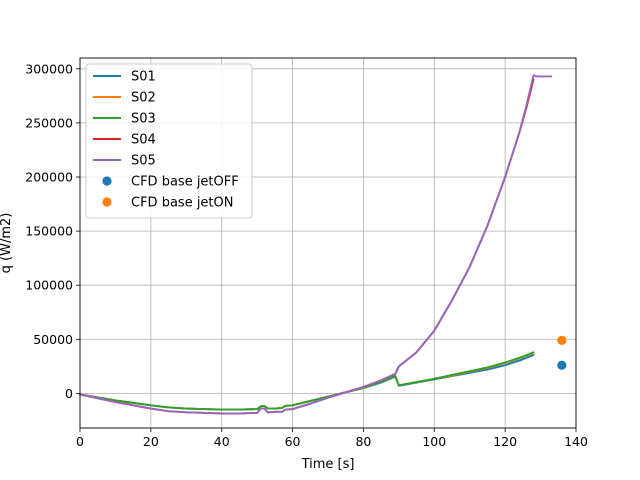 This screenshot has width=640, height=480. What do you see at coordinates (562, 340) in the screenshot?
I see `scatter-point-cfd-base-jeton` at bounding box center [562, 340].